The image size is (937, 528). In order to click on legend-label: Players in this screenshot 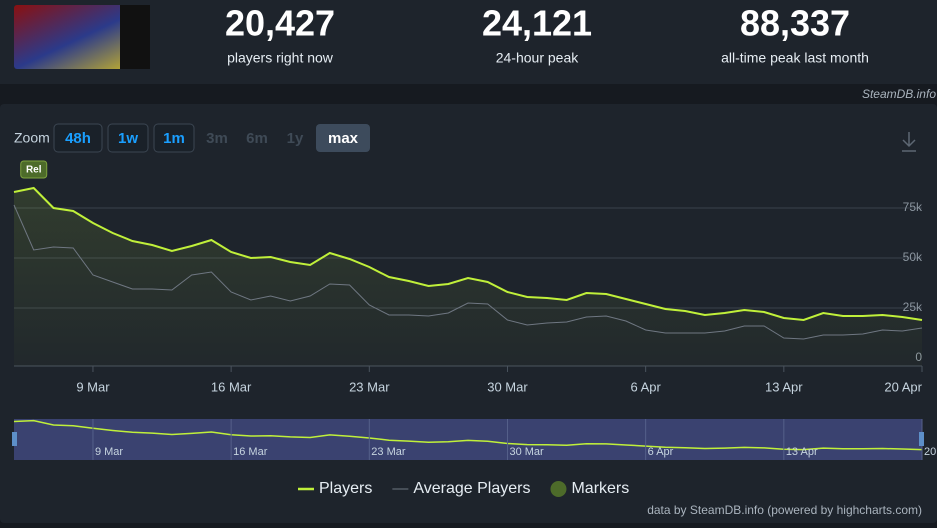, I will do `click(345, 488)`.